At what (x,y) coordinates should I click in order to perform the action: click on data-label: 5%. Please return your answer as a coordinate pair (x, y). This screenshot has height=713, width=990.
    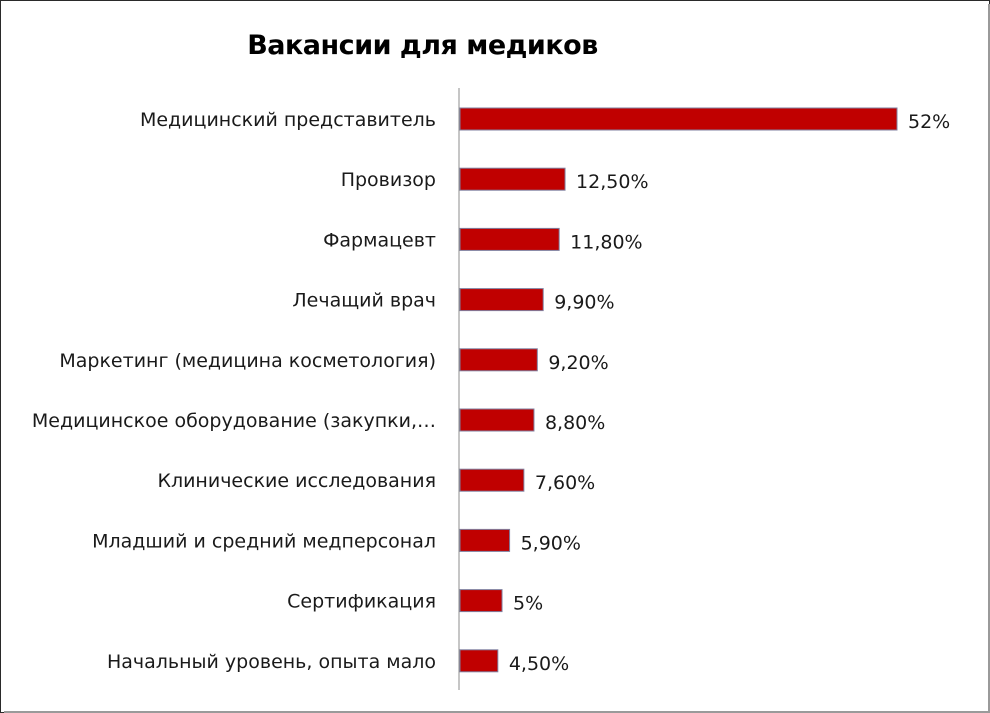
    Looking at the image, I should click on (528, 604).